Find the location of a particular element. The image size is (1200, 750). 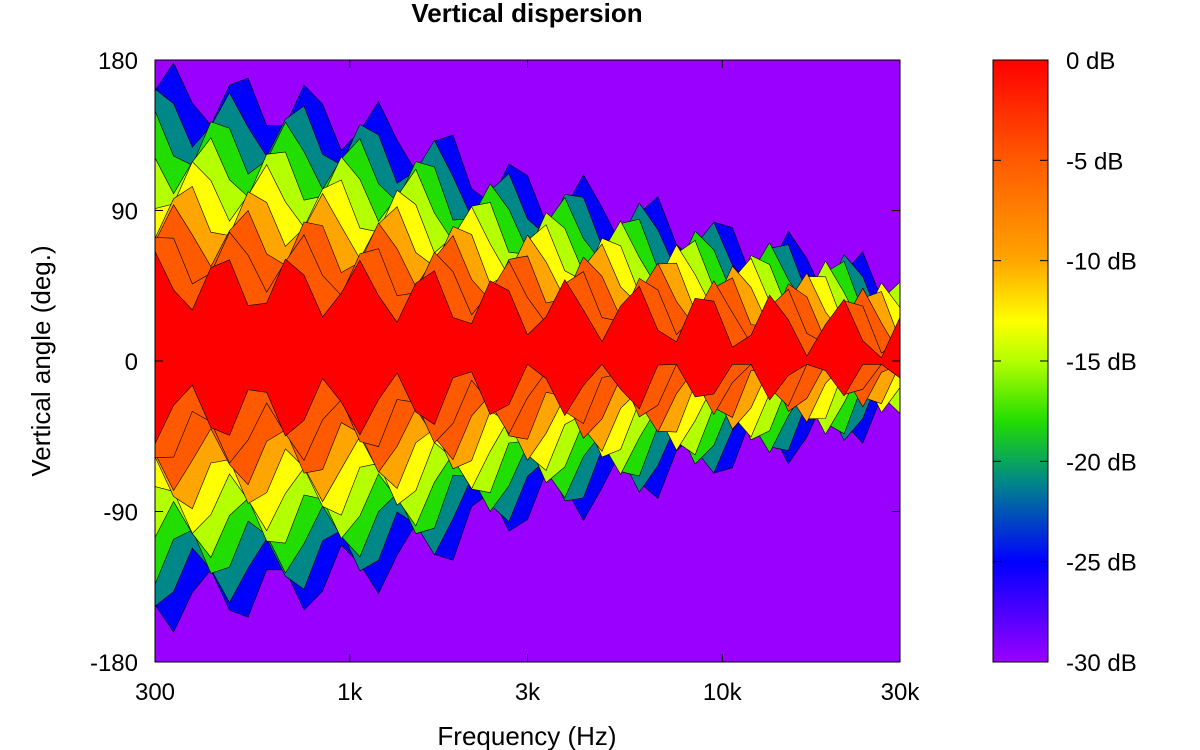

y-tick-label: 90 is located at coordinates (124, 212).